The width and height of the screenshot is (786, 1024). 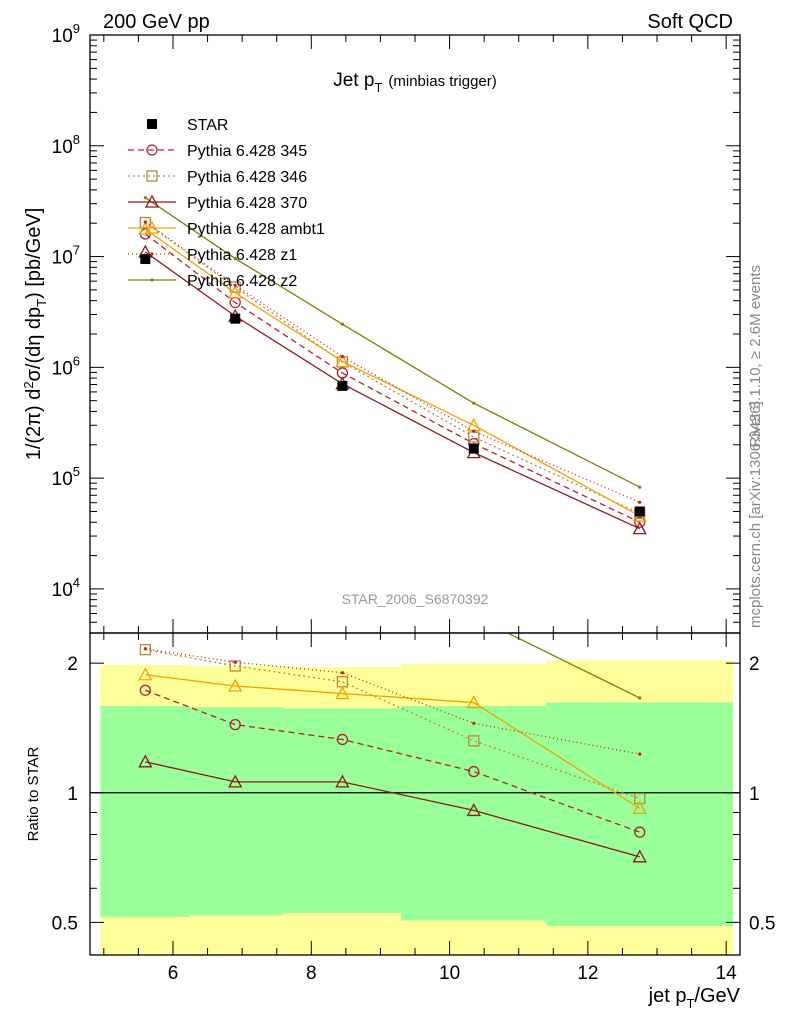 I want to click on x-tick-label: 12, so click(x=587, y=973).